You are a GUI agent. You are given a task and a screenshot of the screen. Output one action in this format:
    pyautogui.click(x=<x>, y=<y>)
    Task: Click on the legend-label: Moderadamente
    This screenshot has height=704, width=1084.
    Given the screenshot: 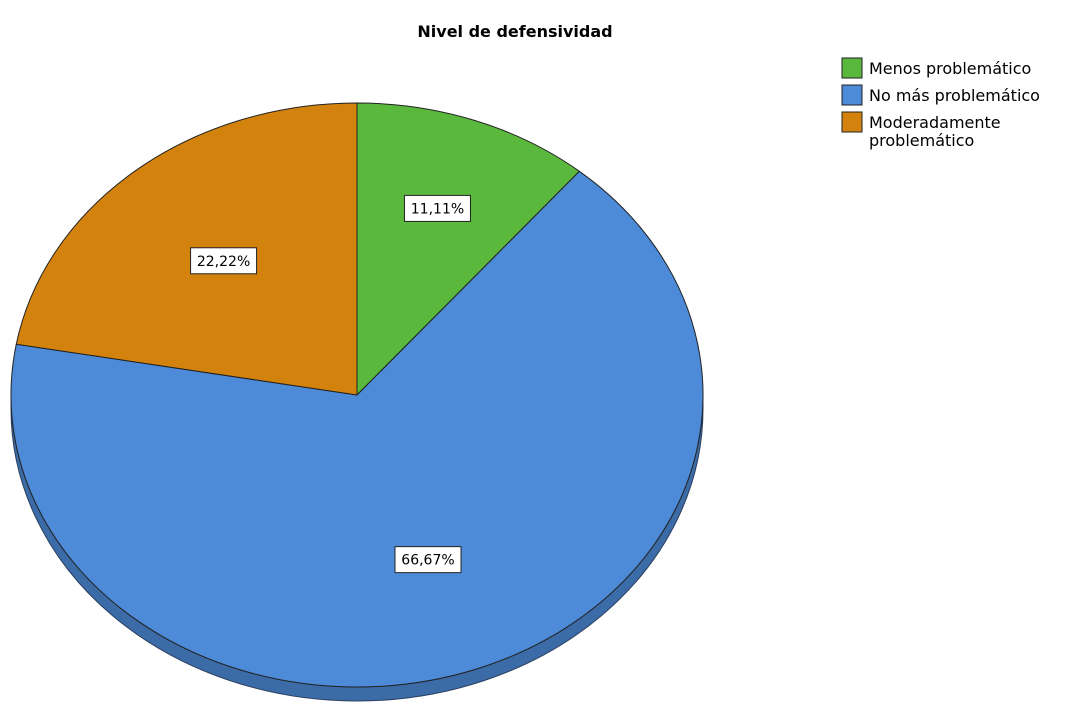 What is the action you would take?
    pyautogui.click(x=935, y=122)
    